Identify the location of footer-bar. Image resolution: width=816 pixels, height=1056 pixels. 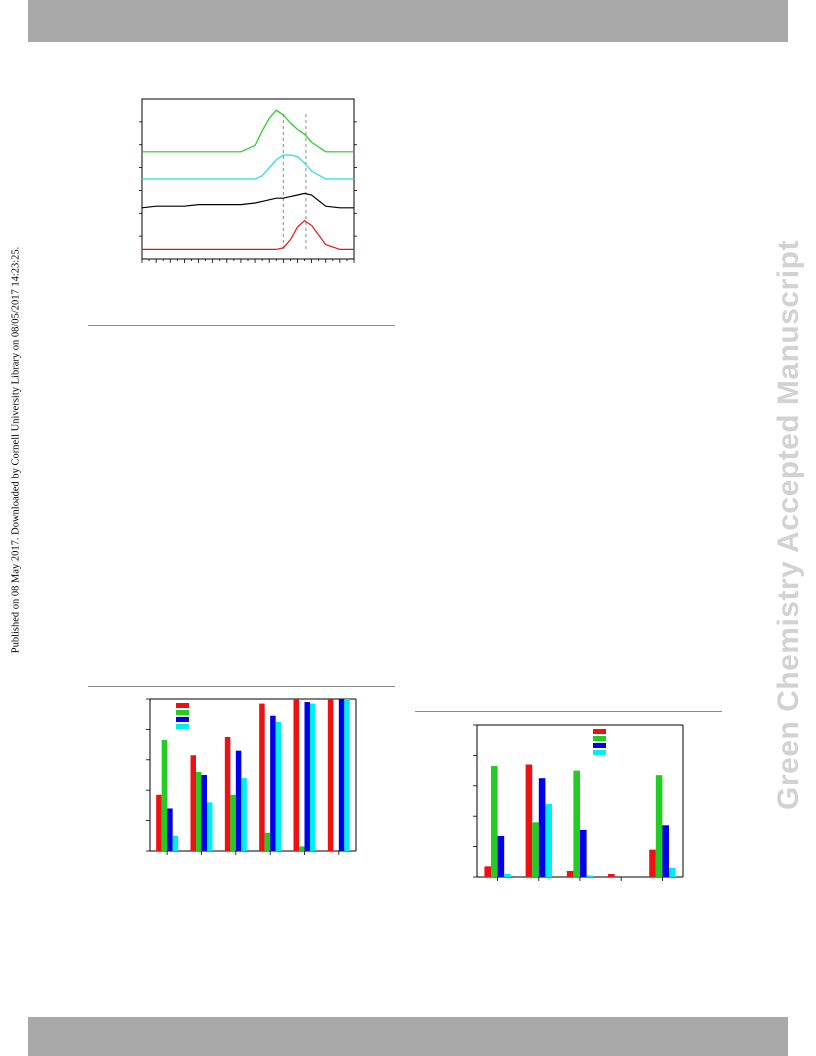
(408, 1036).